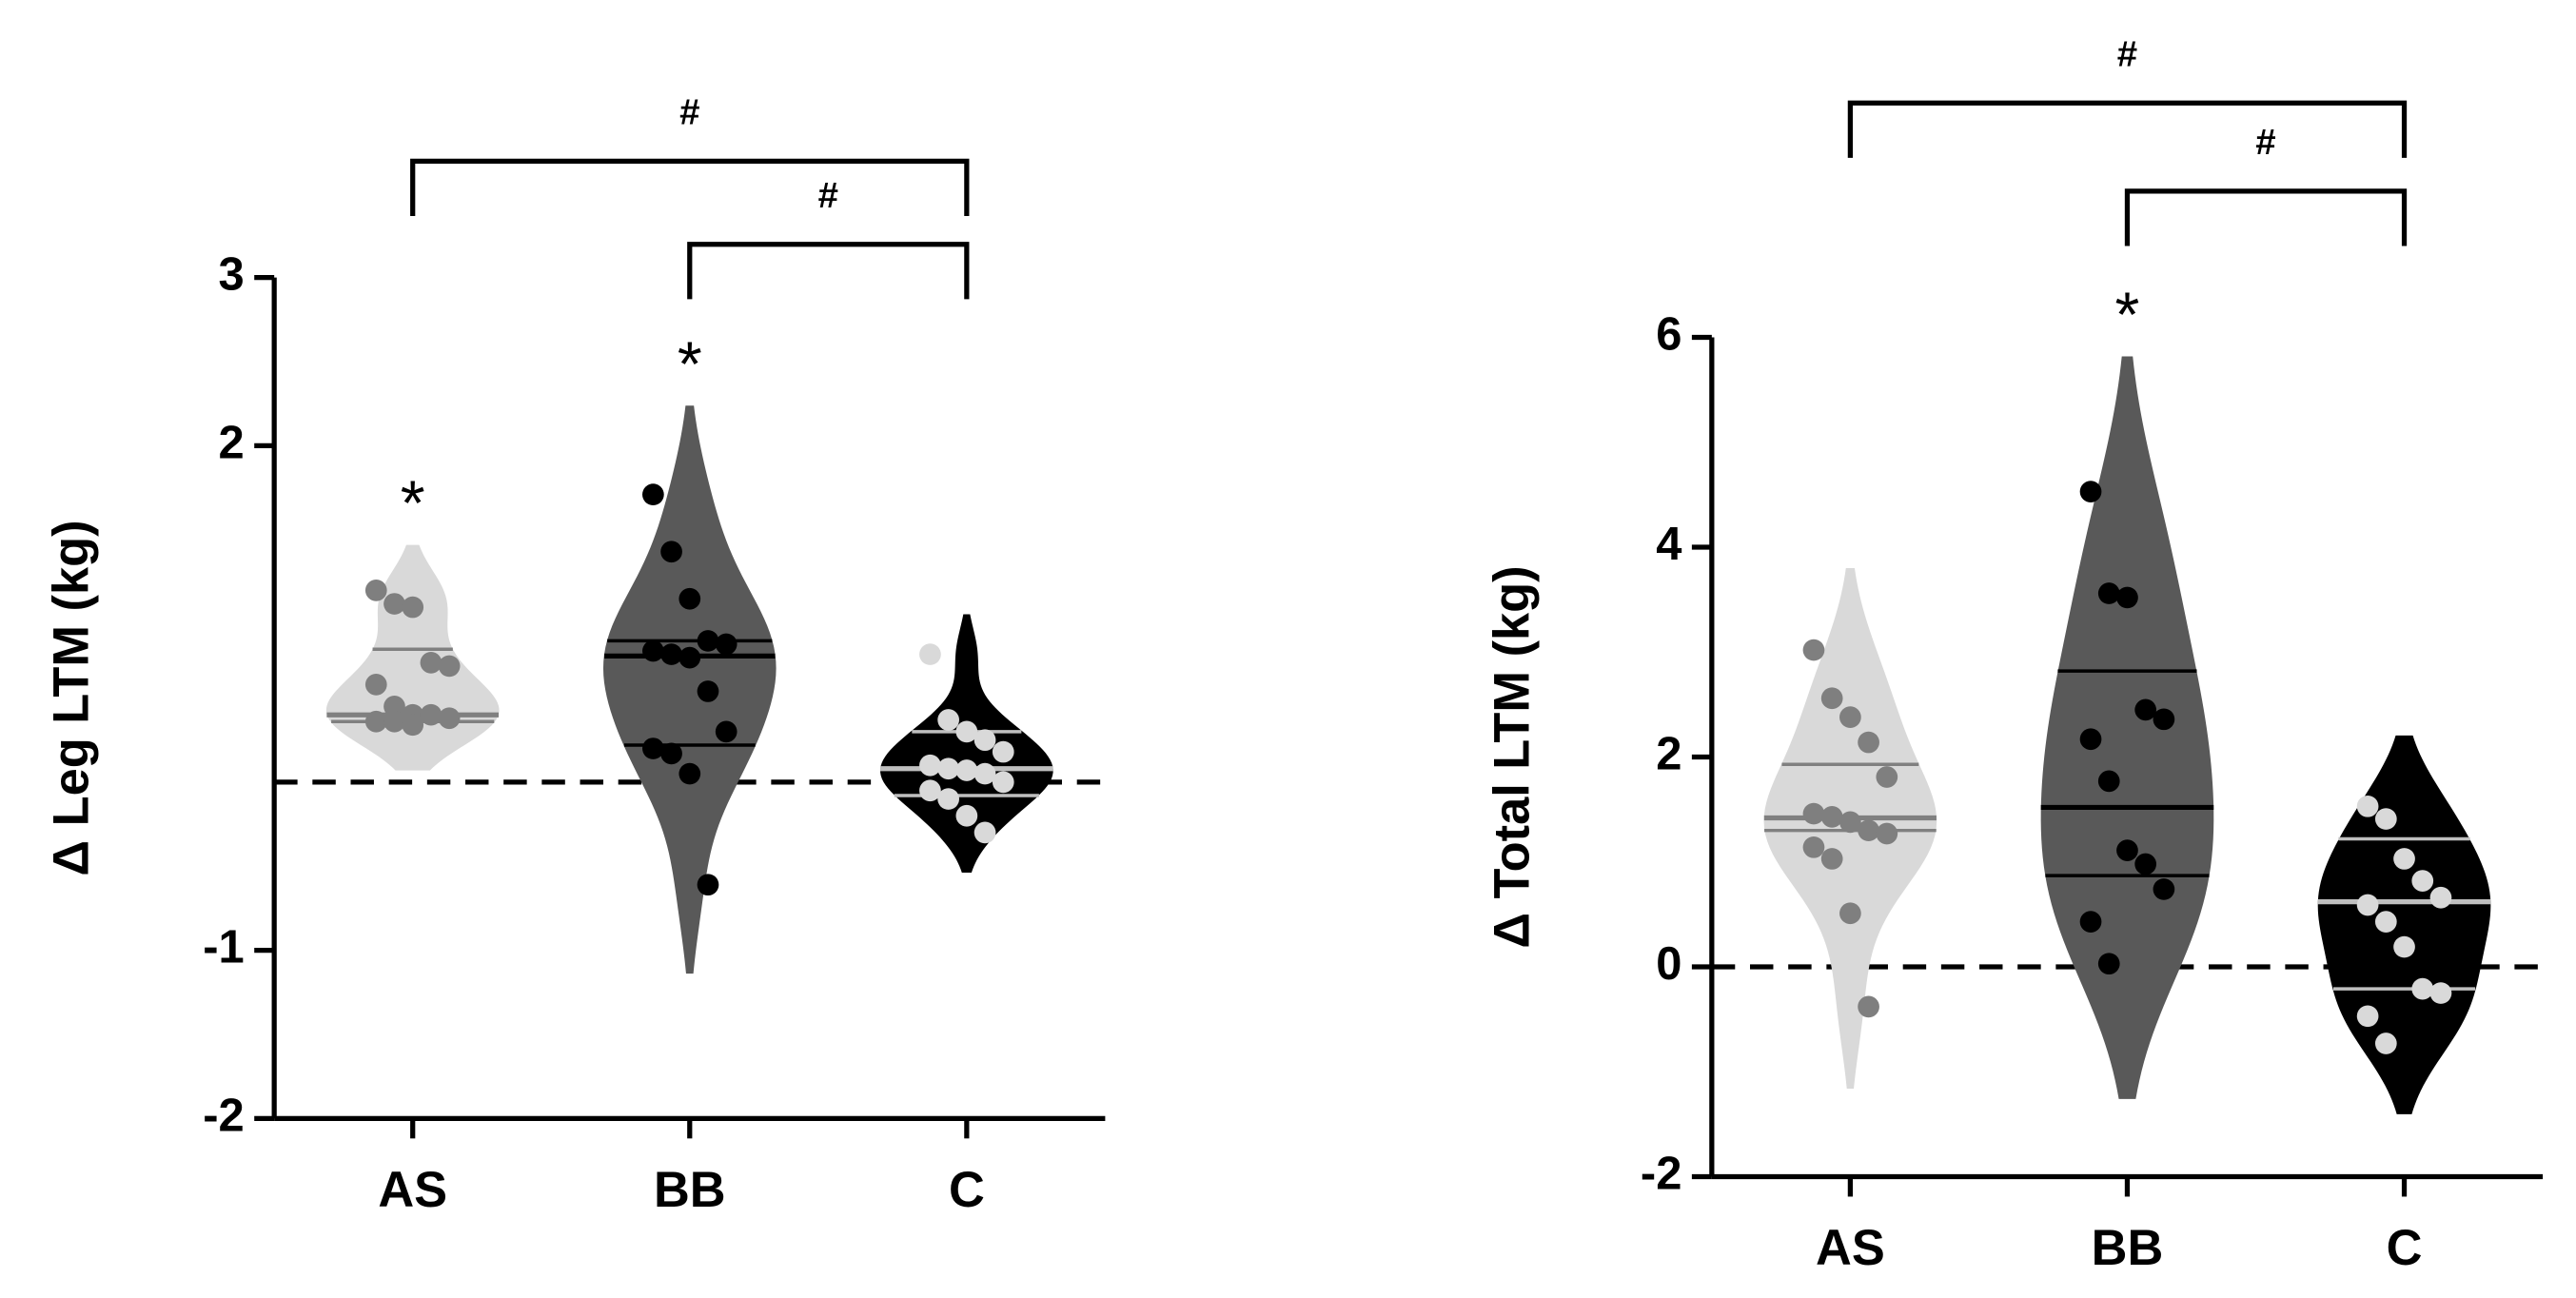 Image resolution: width=2576 pixels, height=1298 pixels. Describe the element at coordinates (1668, 545) in the screenshot. I see `y-tick-label: 4` at that location.